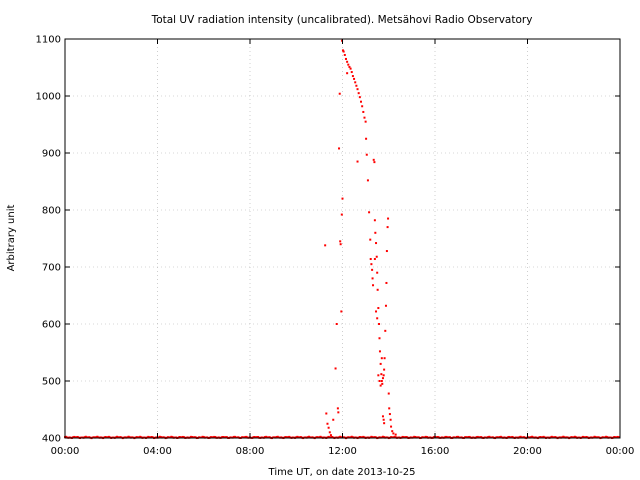 Image resolution: width=640 pixels, height=480 pixels. What do you see at coordinates (342, 472) in the screenshot?
I see `x-axis-label: Time UT, on date 2013-10-25` at bounding box center [342, 472].